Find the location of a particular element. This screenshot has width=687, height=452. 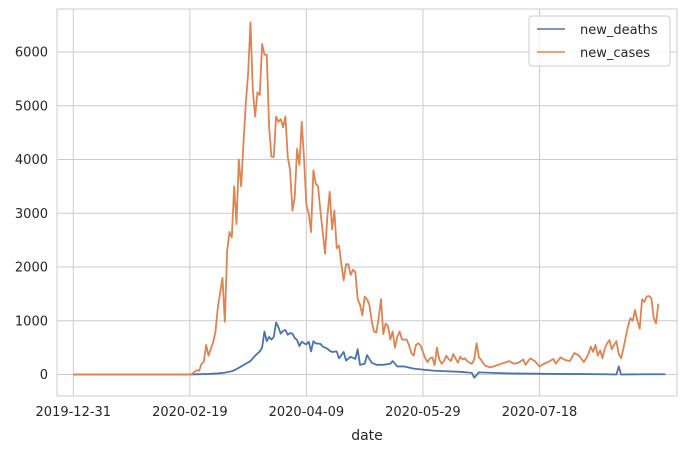

x-tick-label: 2019-12-31 is located at coordinates (74, 412).